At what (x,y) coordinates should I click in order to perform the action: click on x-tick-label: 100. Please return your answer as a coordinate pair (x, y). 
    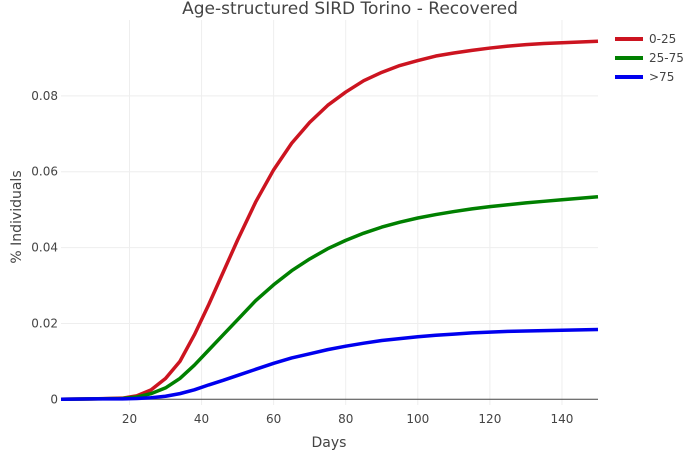
    Looking at the image, I should click on (417, 419).